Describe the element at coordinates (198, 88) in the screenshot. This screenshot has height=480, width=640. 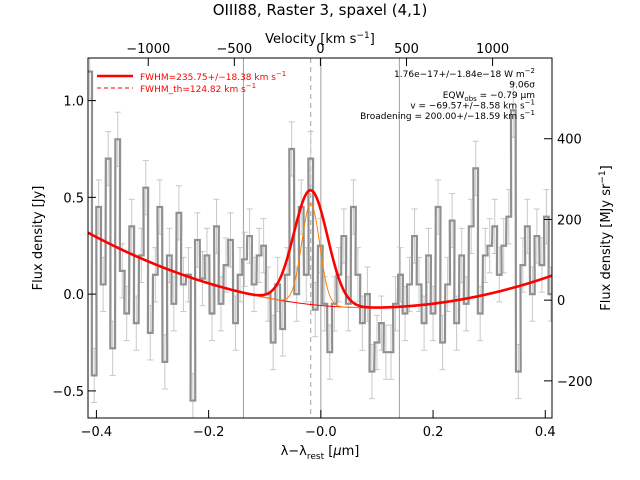
I see `legend-label: FWHM_th=124.82 km s−1` at that location.